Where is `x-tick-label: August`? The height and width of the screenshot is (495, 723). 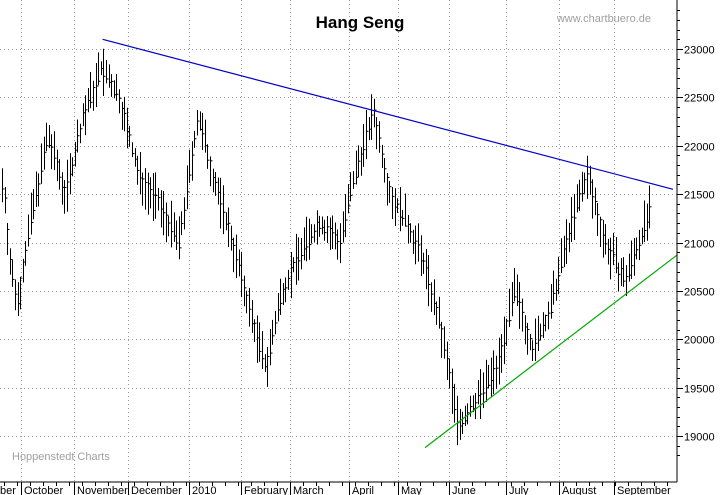
x-tick-label: August is located at coordinates (579, 490).